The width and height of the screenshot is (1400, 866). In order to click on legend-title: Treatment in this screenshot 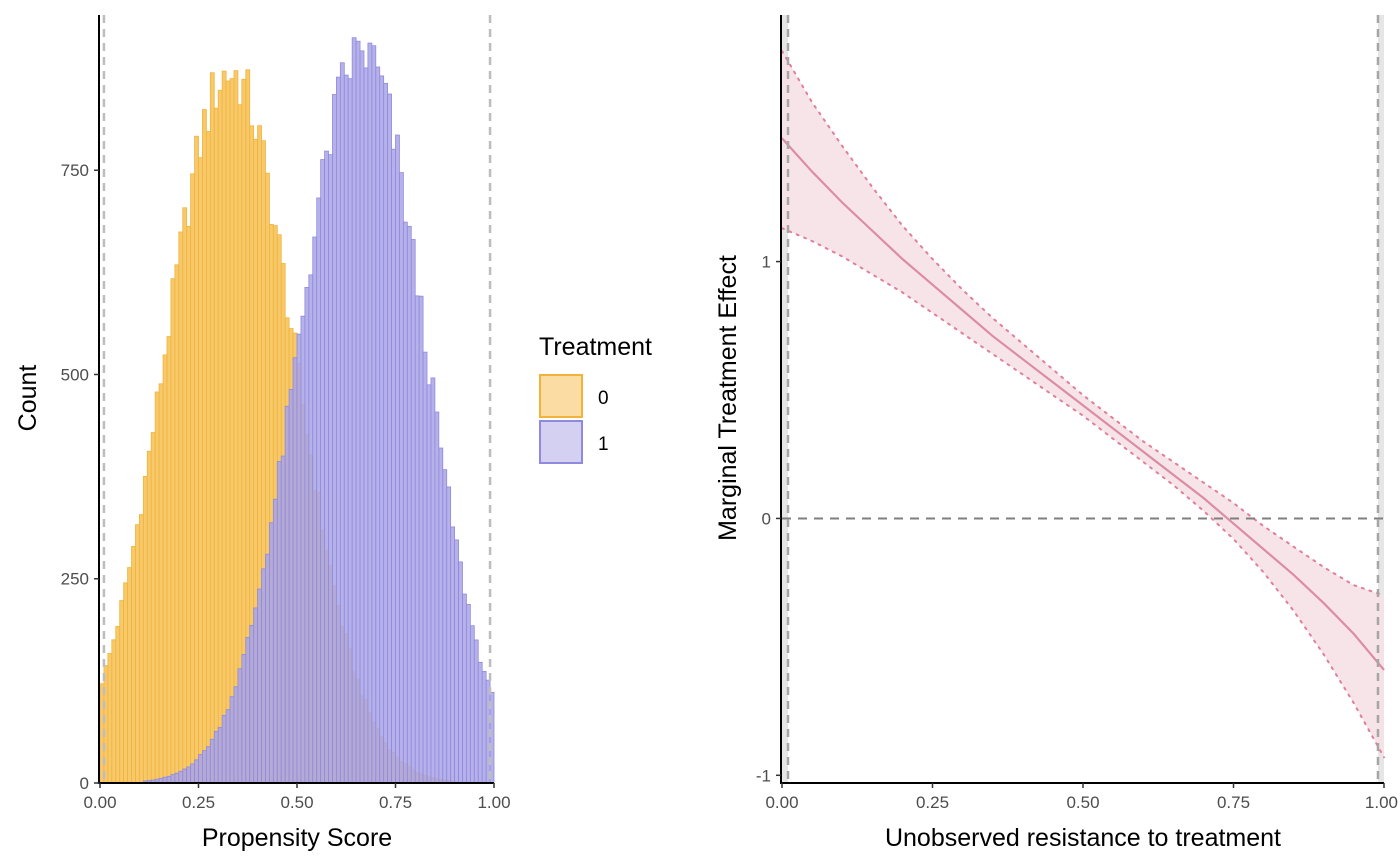, I will do `click(595, 347)`.